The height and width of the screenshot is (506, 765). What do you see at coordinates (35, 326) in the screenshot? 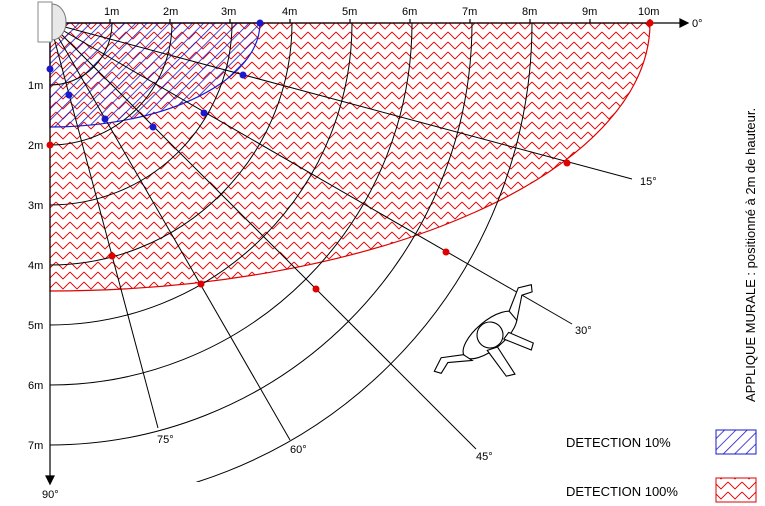
I see `y-tick-5m: 5m` at bounding box center [35, 326].